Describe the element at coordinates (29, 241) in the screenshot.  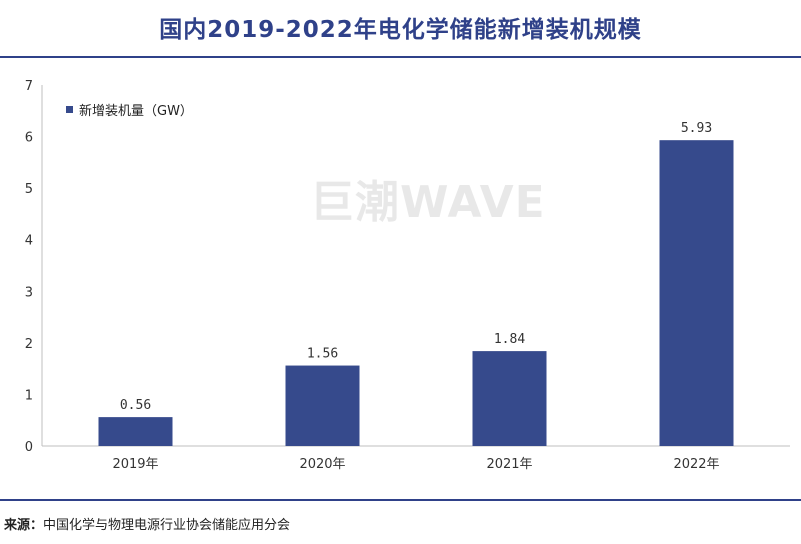
I see `y-tick-label: 4` at that location.